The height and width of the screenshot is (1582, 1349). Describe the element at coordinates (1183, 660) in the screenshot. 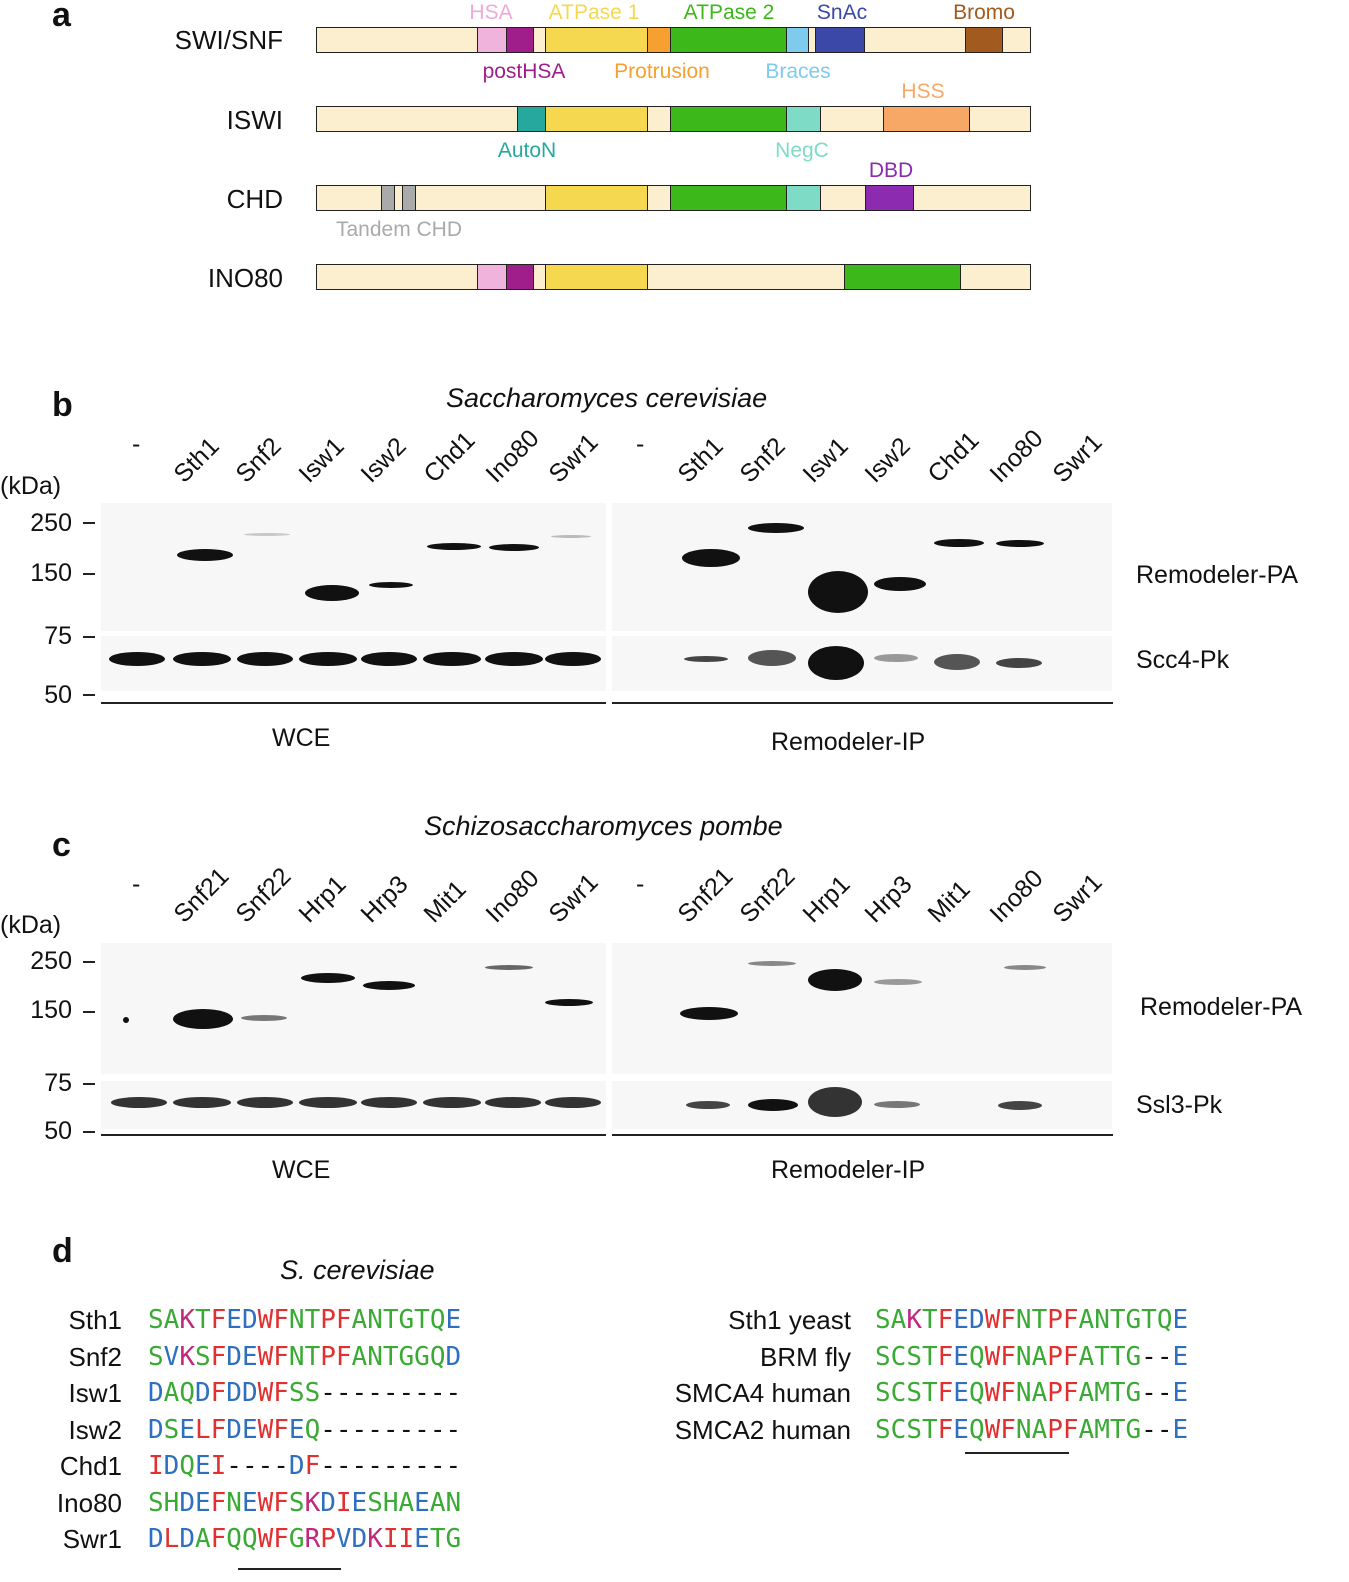

I see `row-label-b-pk: Scc4-Pk` at that location.